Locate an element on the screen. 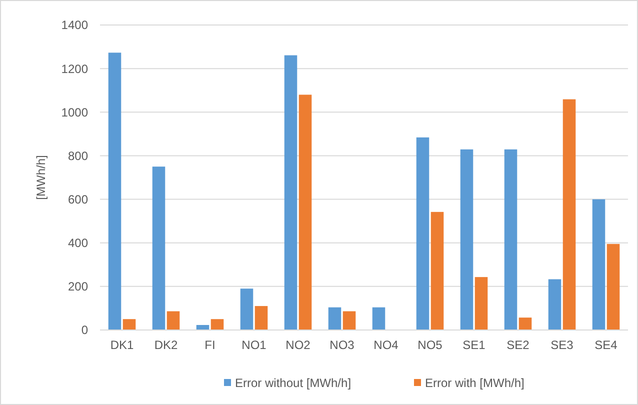 This screenshot has height=405, width=638. x-tick-label: NO4 is located at coordinates (386, 345).